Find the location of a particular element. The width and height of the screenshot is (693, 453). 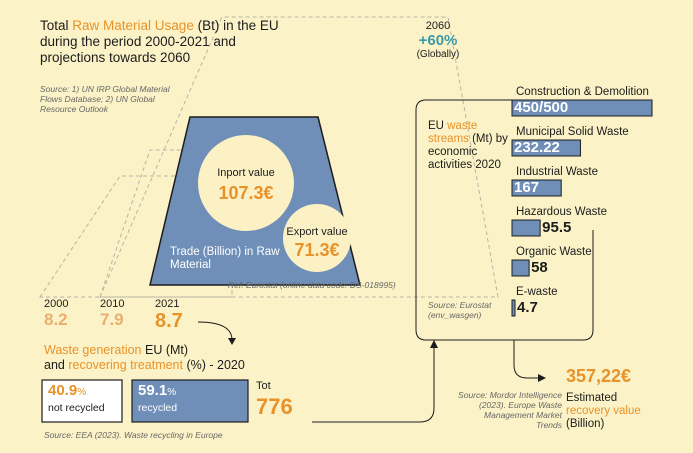

not-recycled: 40.9% not recycled is located at coordinates (76, 398).